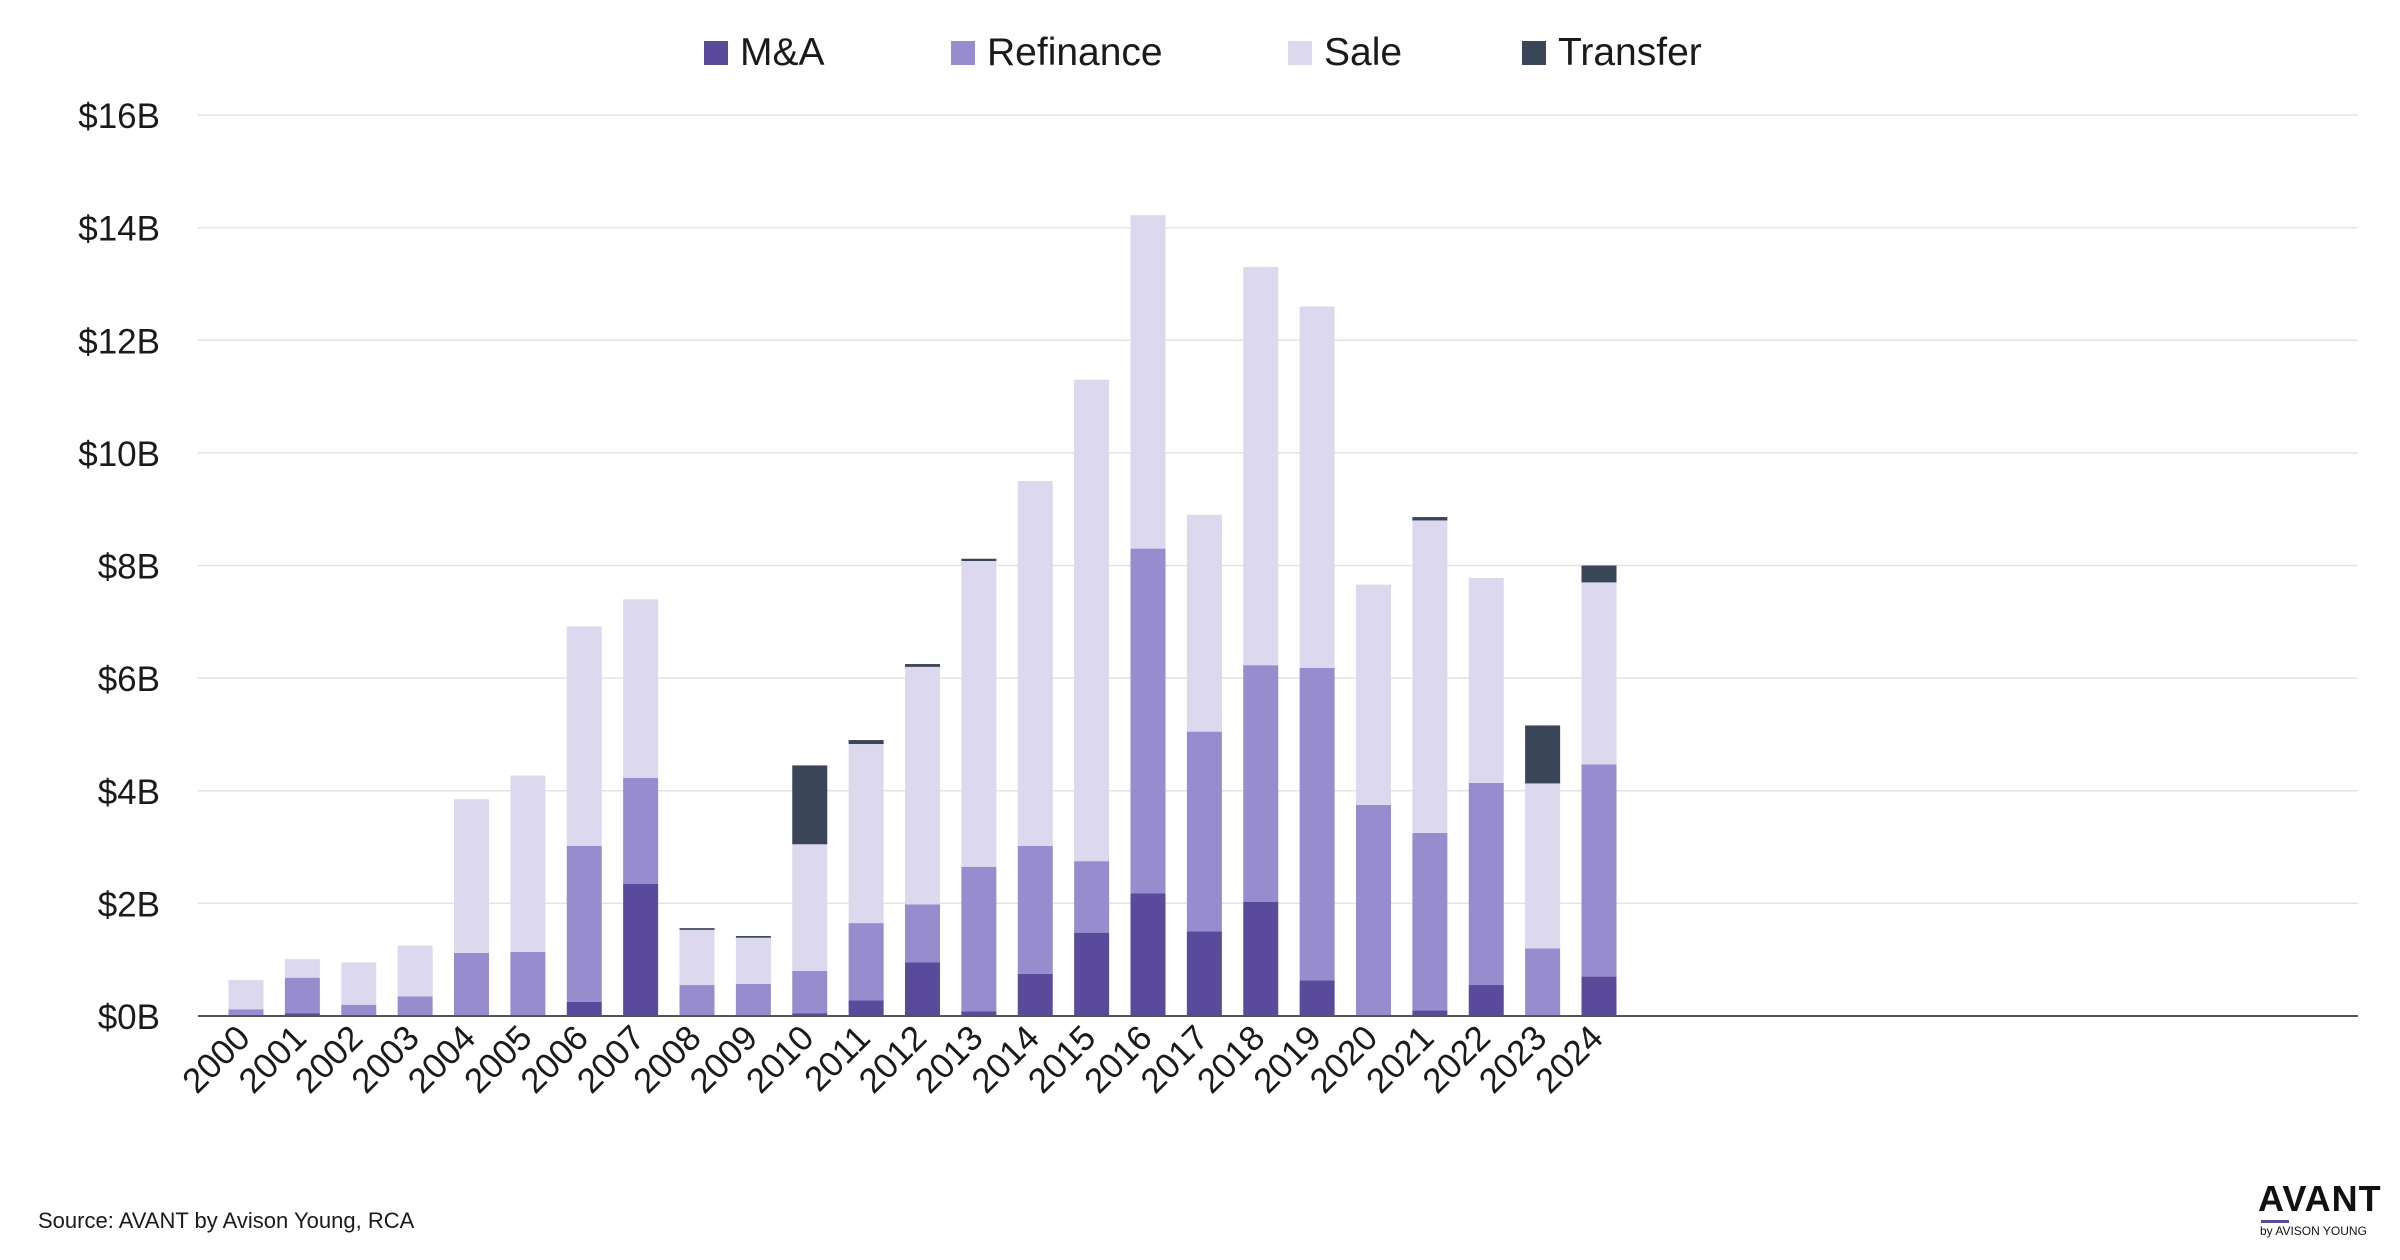 The width and height of the screenshot is (2400, 1260). I want to click on y-tick-label: $10B, so click(119, 454).